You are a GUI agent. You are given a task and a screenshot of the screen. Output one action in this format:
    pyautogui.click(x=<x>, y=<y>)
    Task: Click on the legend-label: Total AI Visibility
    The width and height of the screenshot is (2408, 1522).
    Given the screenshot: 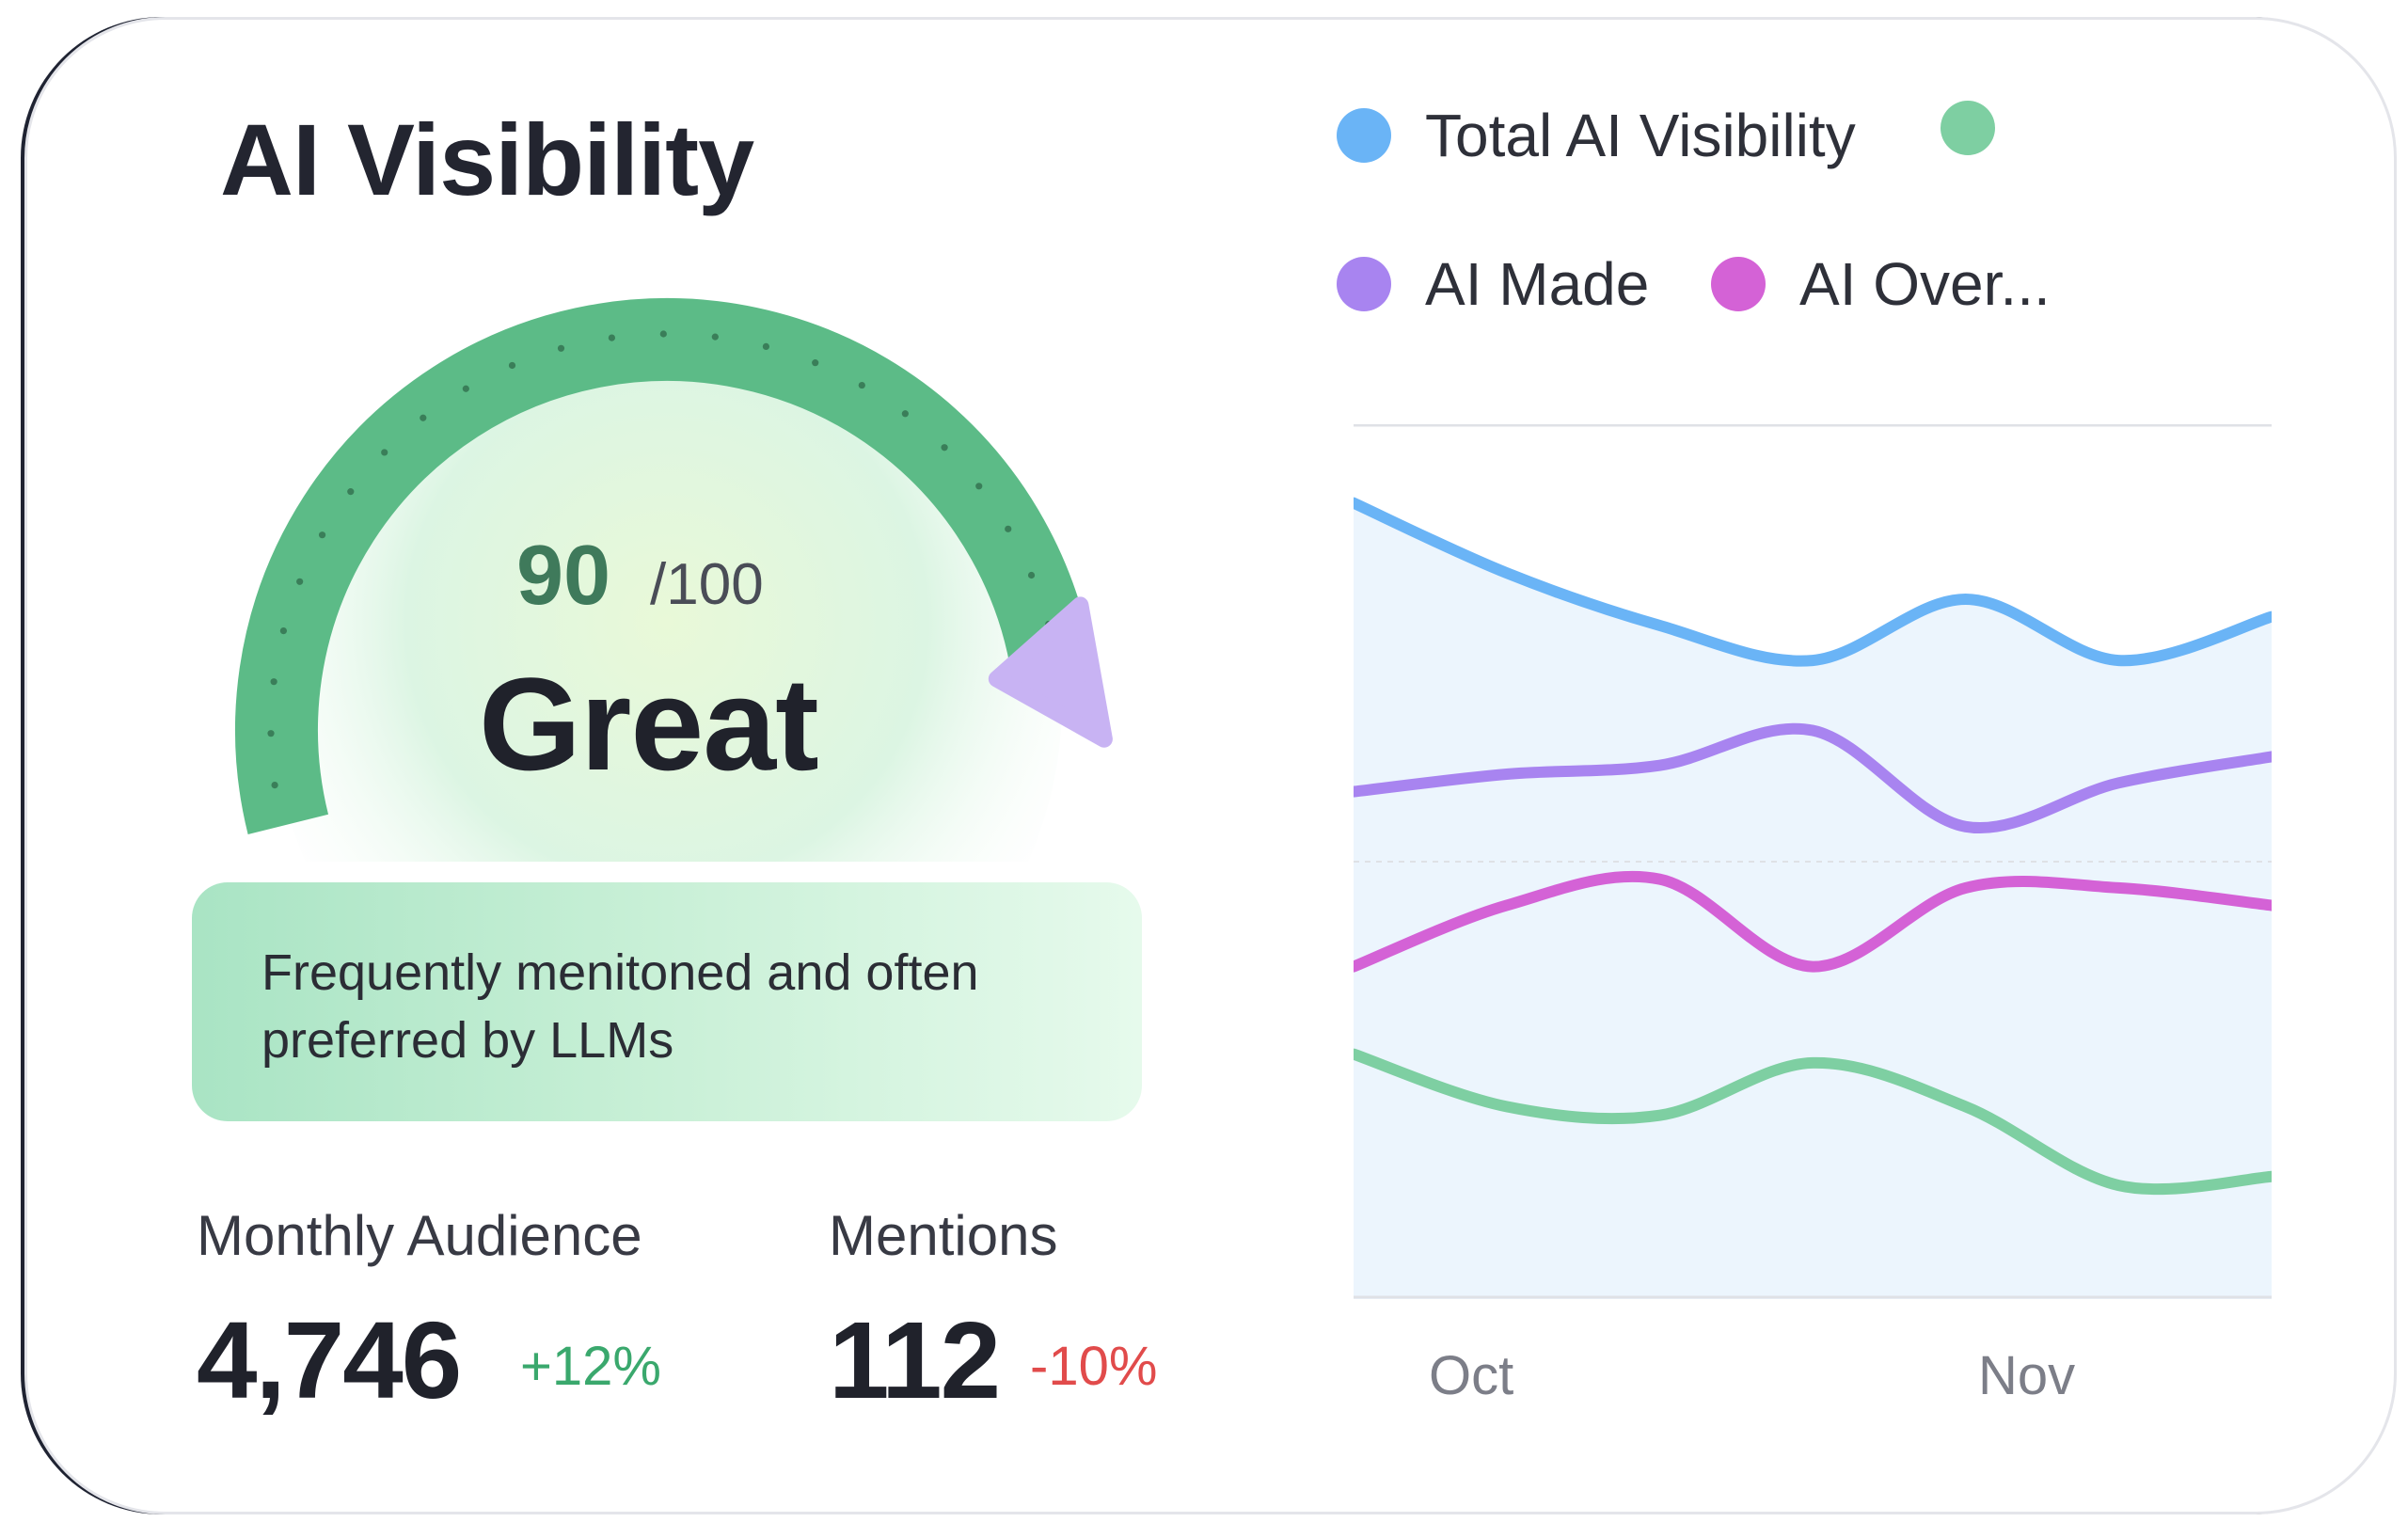 What is the action you would take?
    pyautogui.click(x=1641, y=136)
    